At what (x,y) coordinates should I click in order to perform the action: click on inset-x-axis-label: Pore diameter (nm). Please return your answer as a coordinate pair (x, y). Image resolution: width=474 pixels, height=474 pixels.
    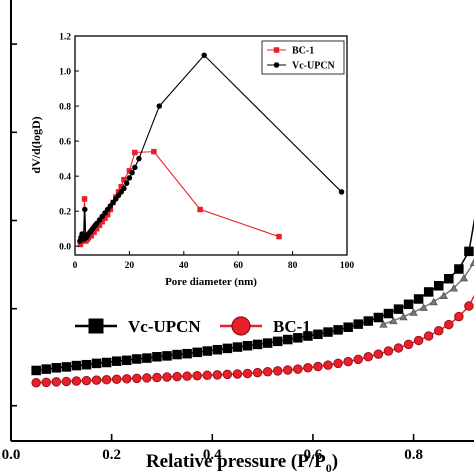
    Looking at the image, I should click on (211, 282).